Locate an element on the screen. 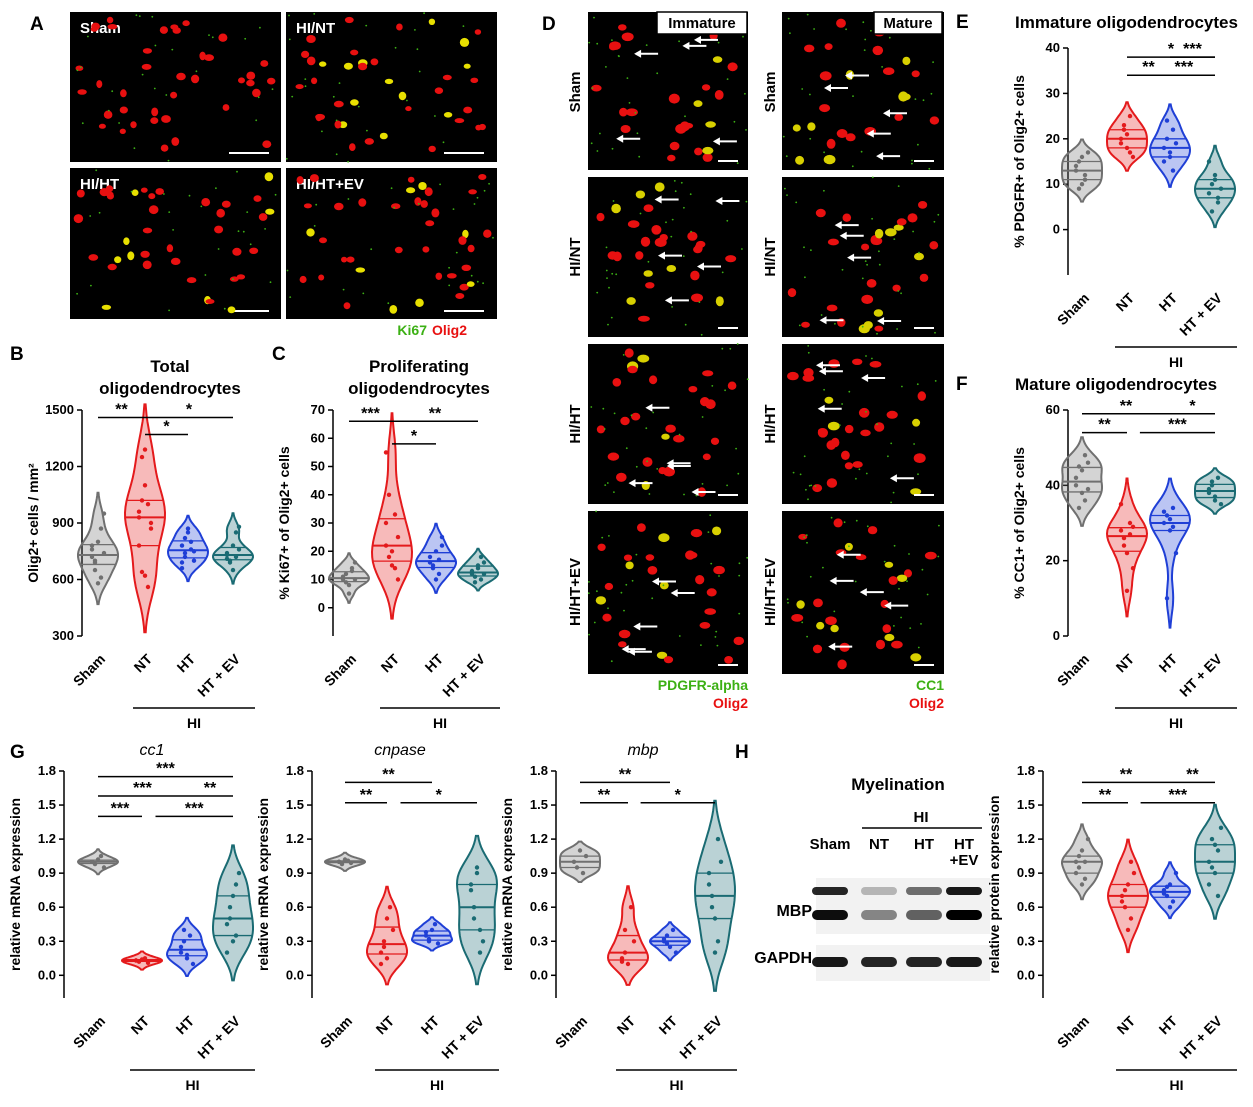  chart-title: Immature oligodendrocytes is located at coordinates (1126, 22).